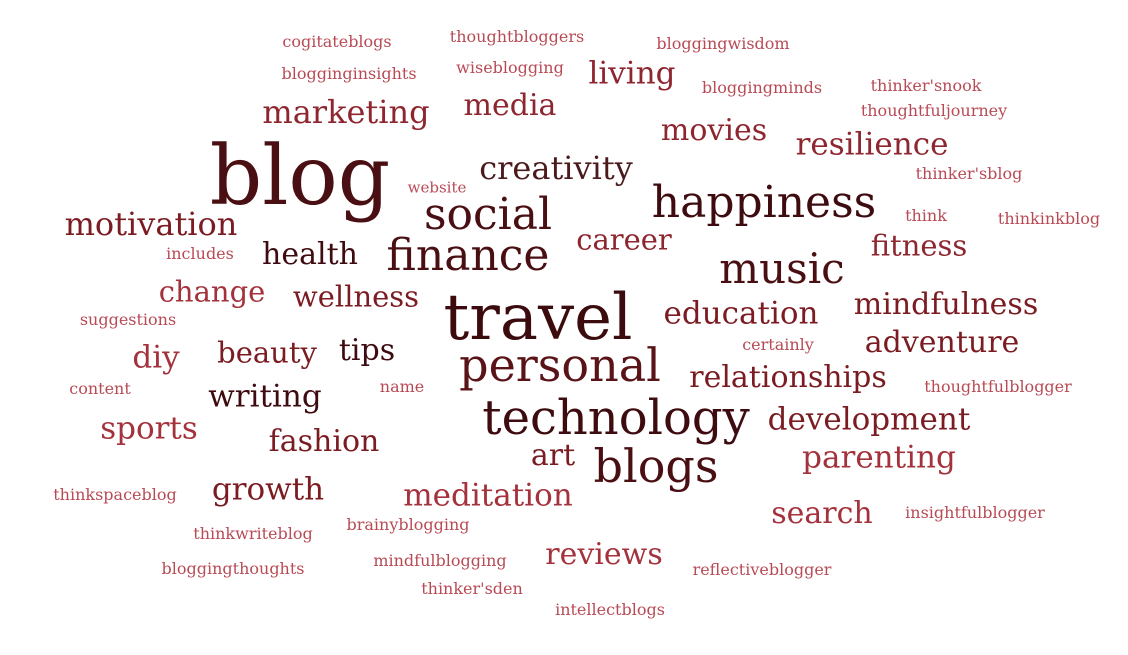  What do you see at coordinates (468, 255) in the screenshot?
I see `word-finance: finance` at bounding box center [468, 255].